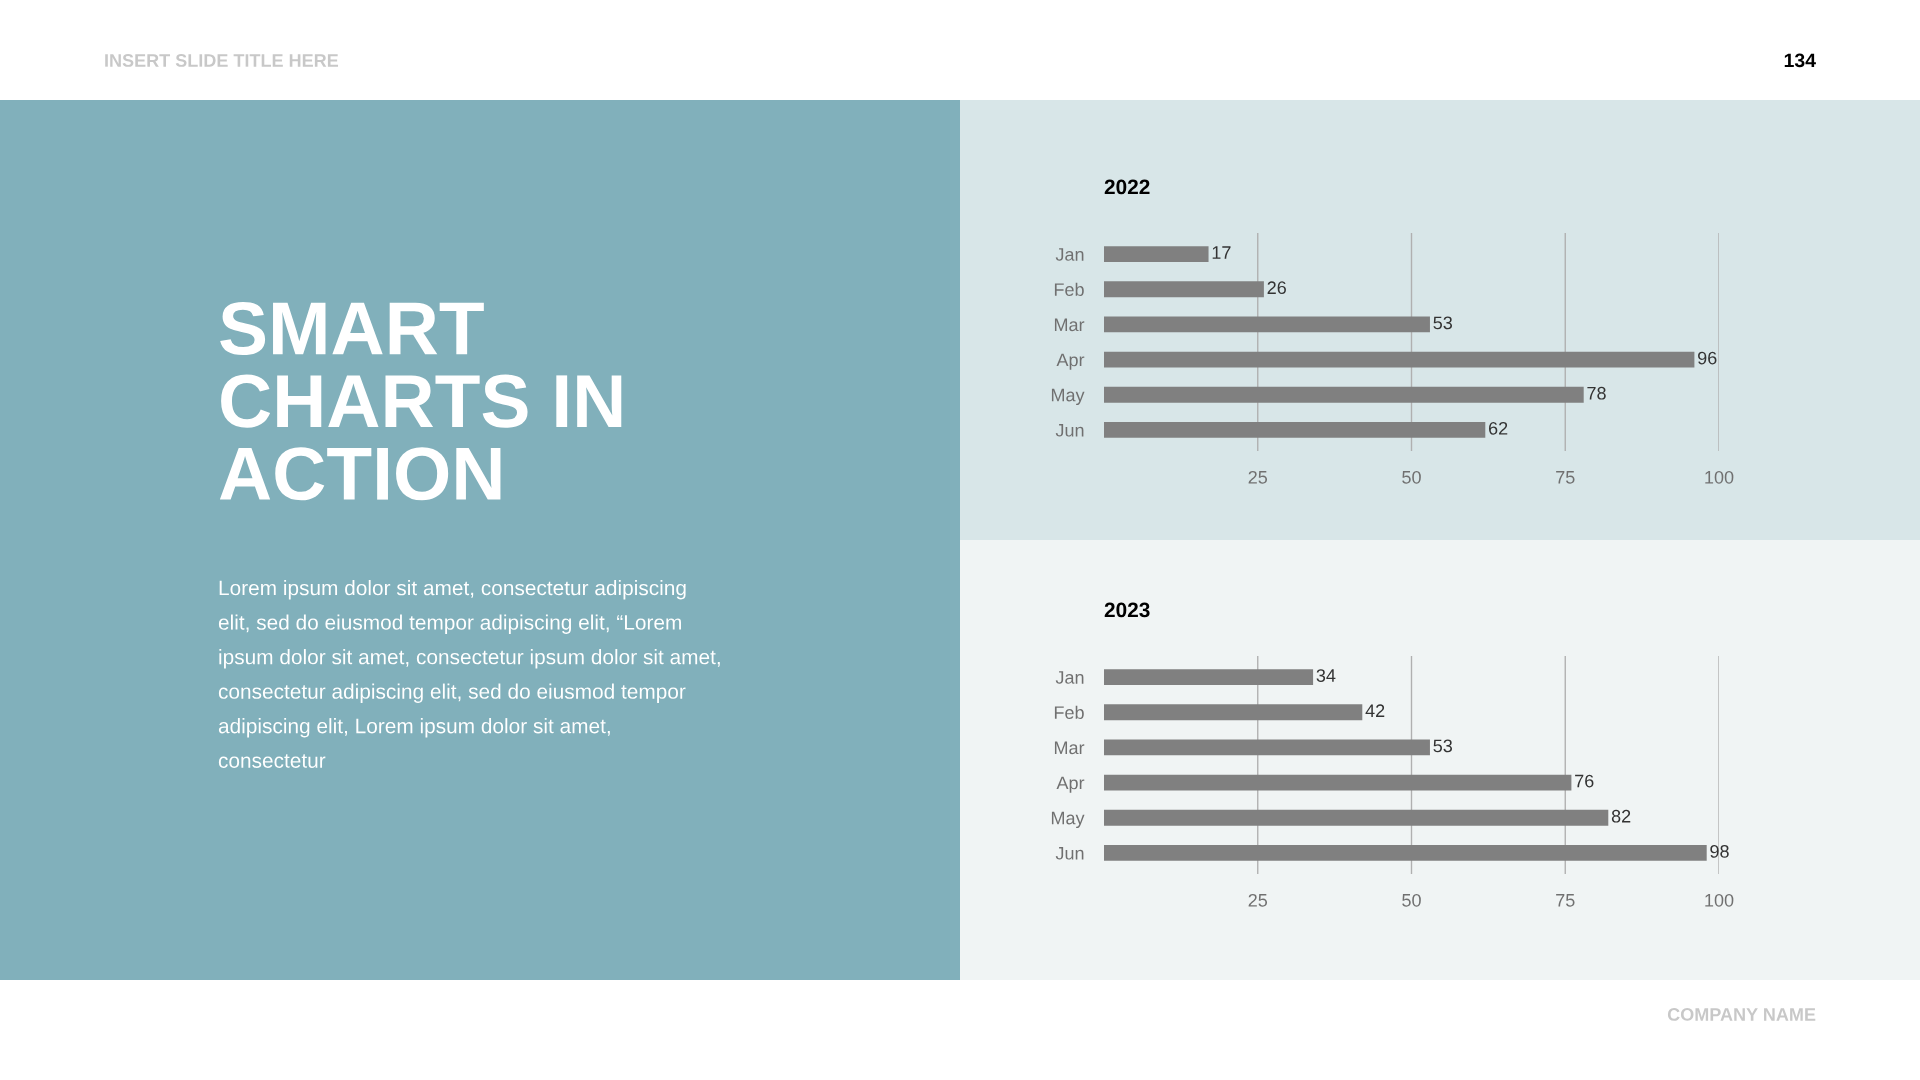 Image resolution: width=1920 pixels, height=1080 pixels. I want to click on data-label: 82, so click(1621, 816).